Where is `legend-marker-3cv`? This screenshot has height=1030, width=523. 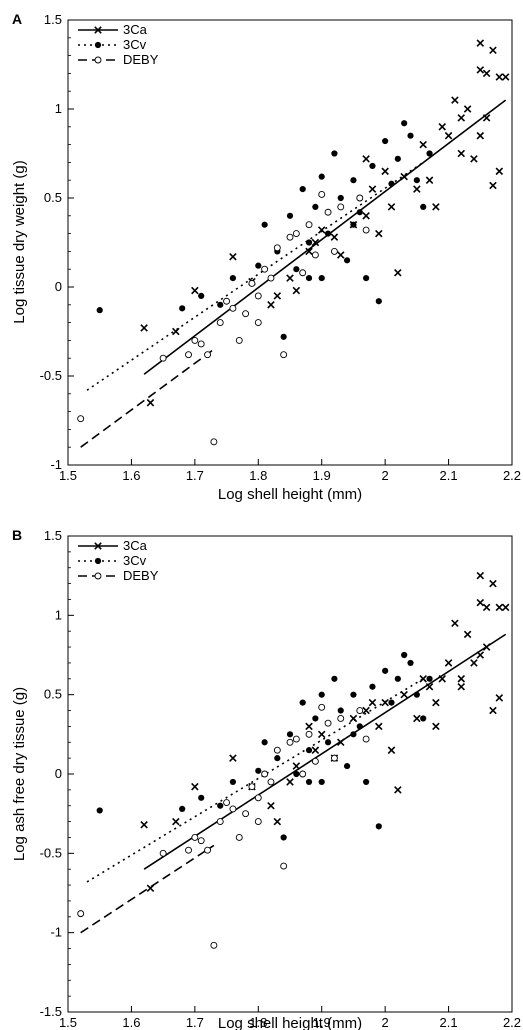 legend-marker-3cv is located at coordinates (98, 45).